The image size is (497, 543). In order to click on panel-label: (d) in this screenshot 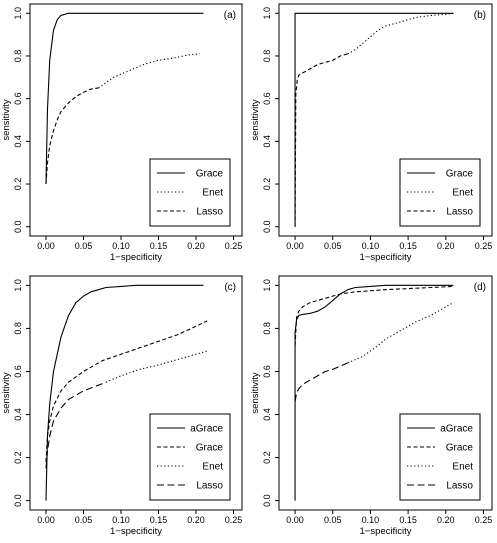, I will do `click(480, 287)`.